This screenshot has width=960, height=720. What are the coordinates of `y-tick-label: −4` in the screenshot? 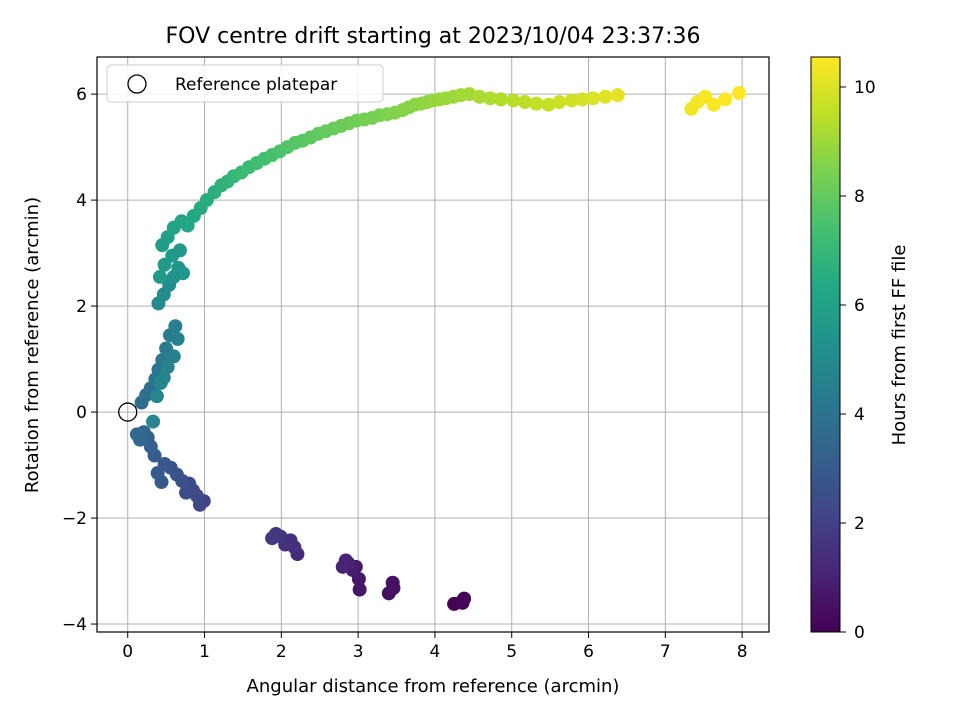 It's located at (74, 625).